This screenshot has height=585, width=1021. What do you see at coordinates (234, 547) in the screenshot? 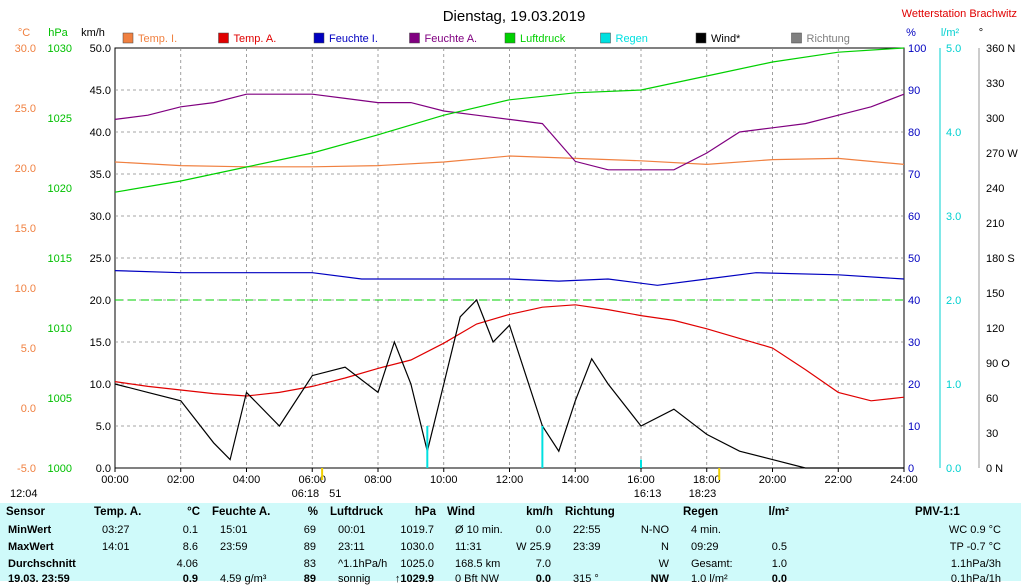
I see `table-cell: 23:59` at bounding box center [234, 547].